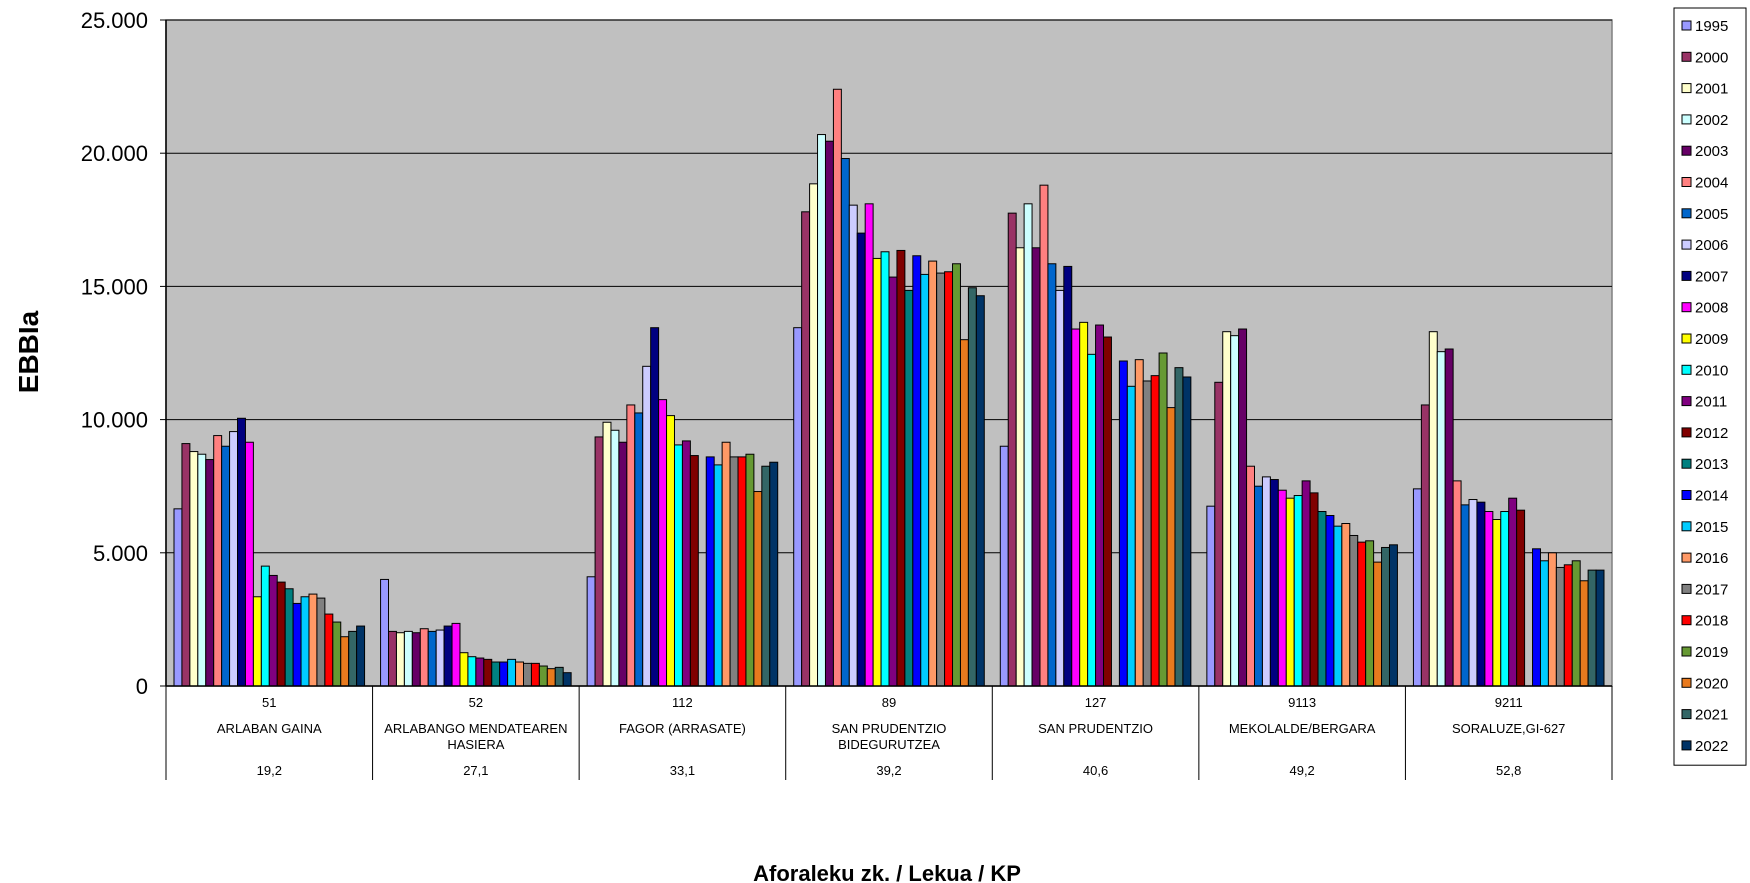 Image resolution: width=1750 pixels, height=883 pixels. Describe the element at coordinates (392, 658) in the screenshot. I see `bar-52-2000` at that location.